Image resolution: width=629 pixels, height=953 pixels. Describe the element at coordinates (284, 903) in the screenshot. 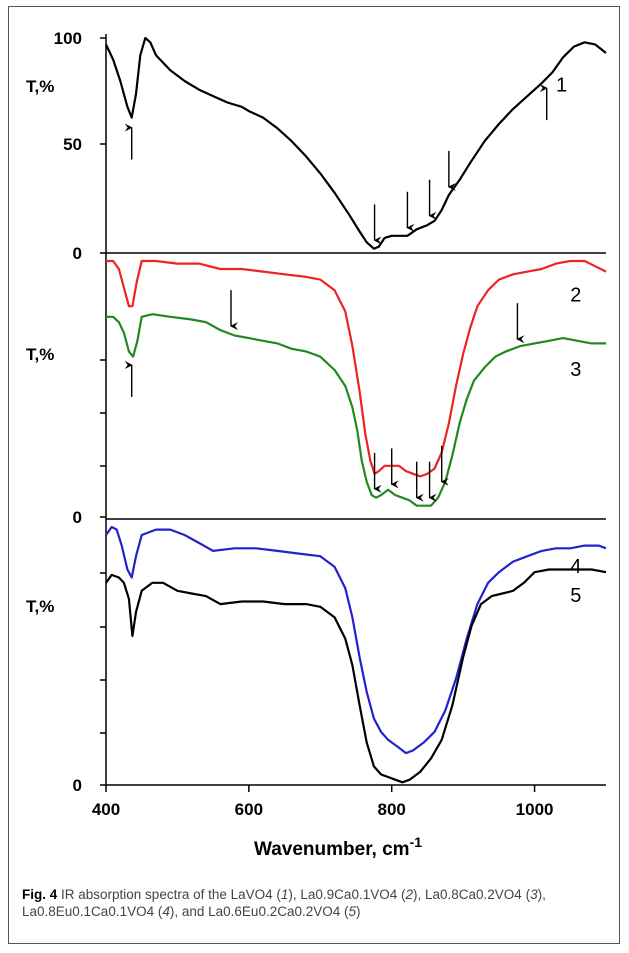

I see `caption-text: ), La0.8Eu0.1Ca0.1VO4 (` at that location.